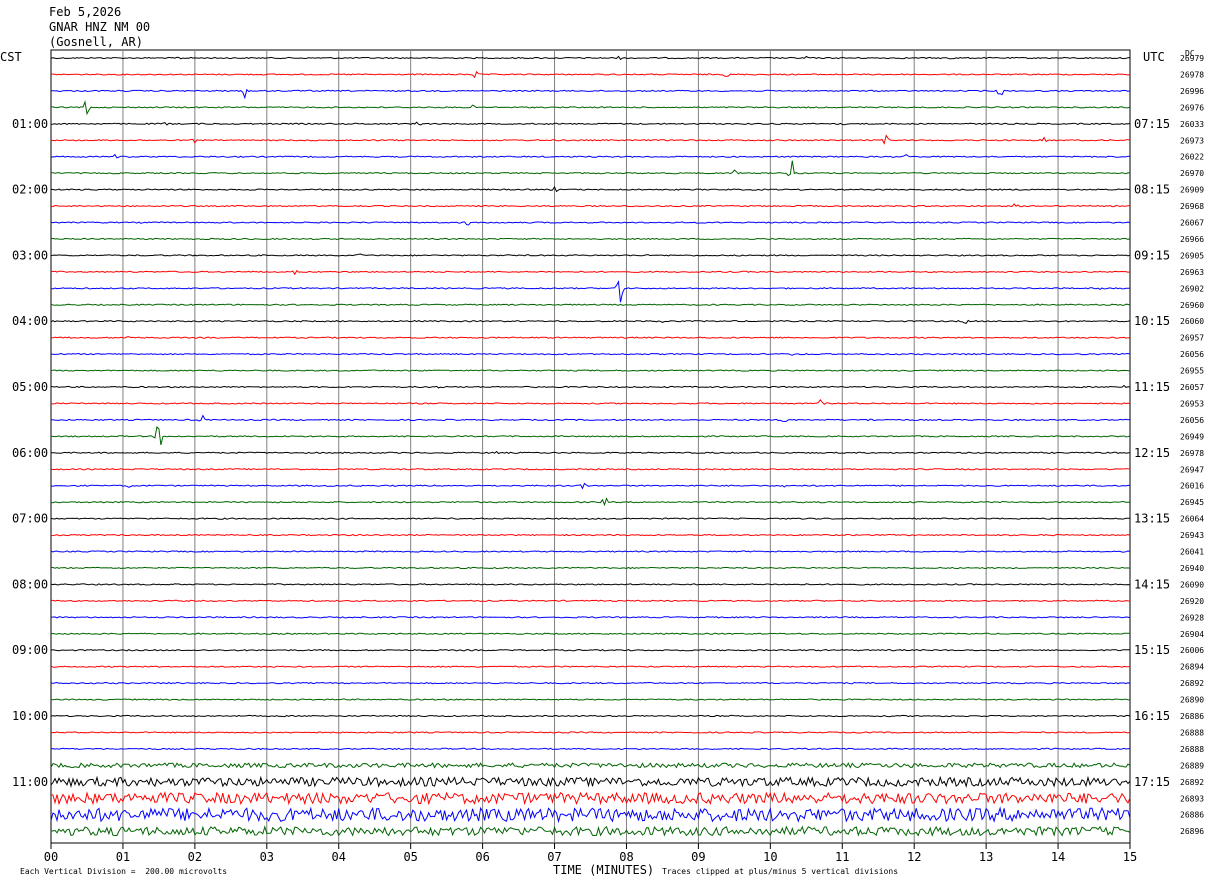  I want to click on dc-offset-label: 26889, so click(1192, 765).